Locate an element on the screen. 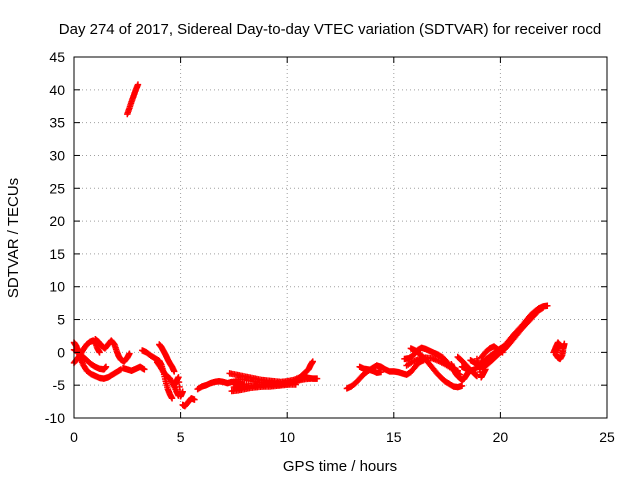  series-arc-e is located at coordinates (133, 368).